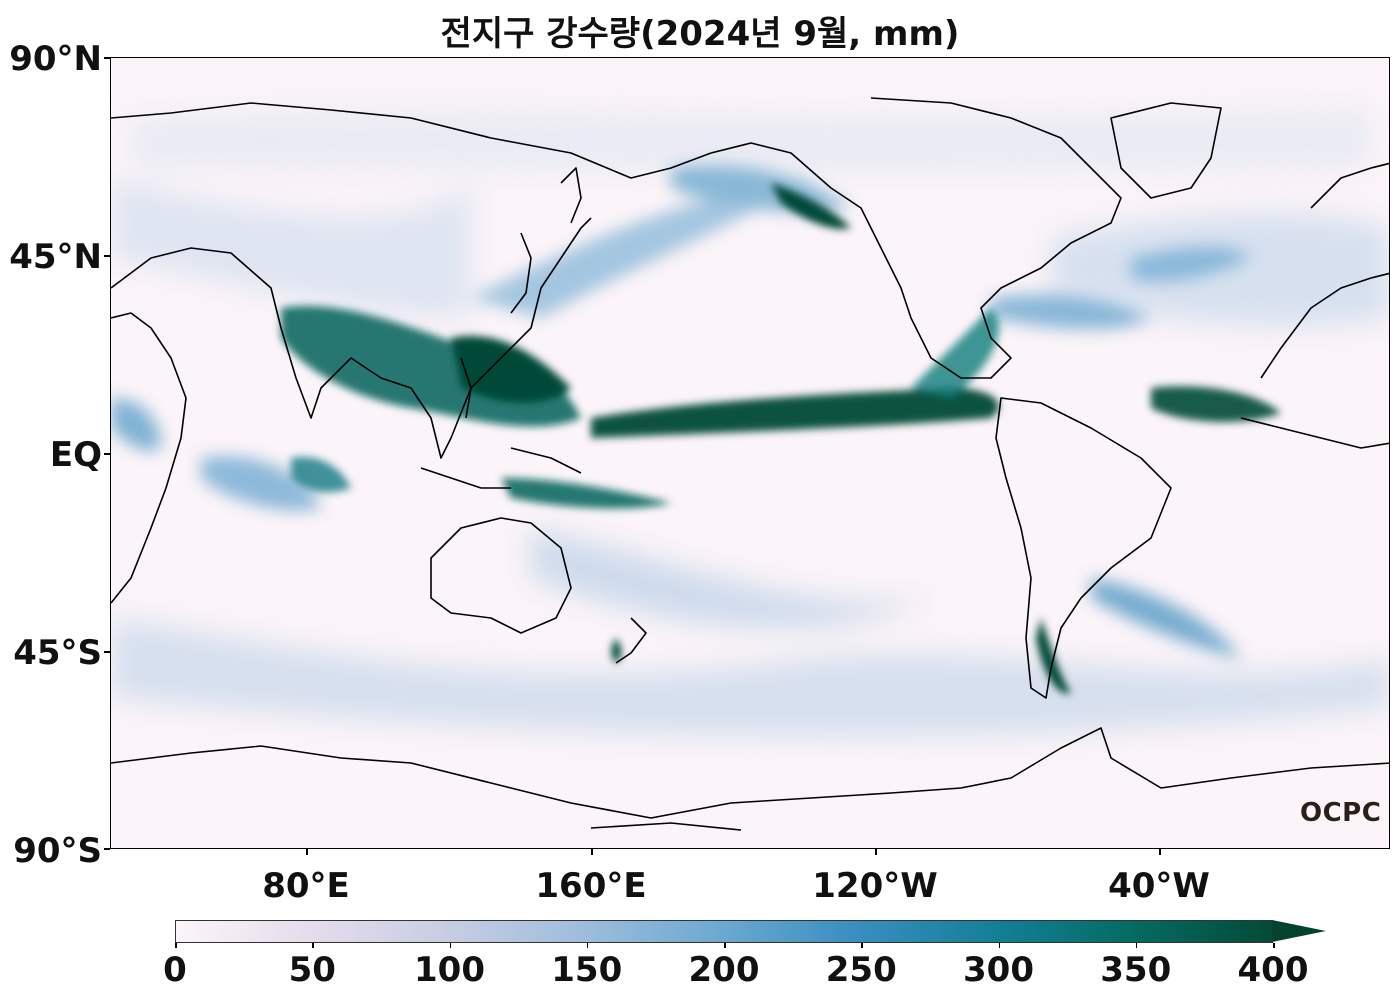 This screenshot has width=1400, height=1003. I want to click on colorbar-label-200: 200, so click(724, 970).